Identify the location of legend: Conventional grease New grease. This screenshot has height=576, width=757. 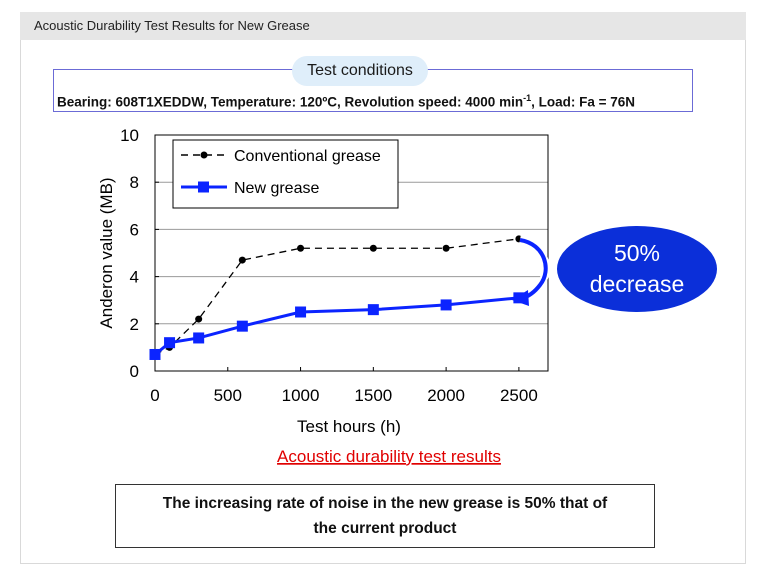
(281, 172).